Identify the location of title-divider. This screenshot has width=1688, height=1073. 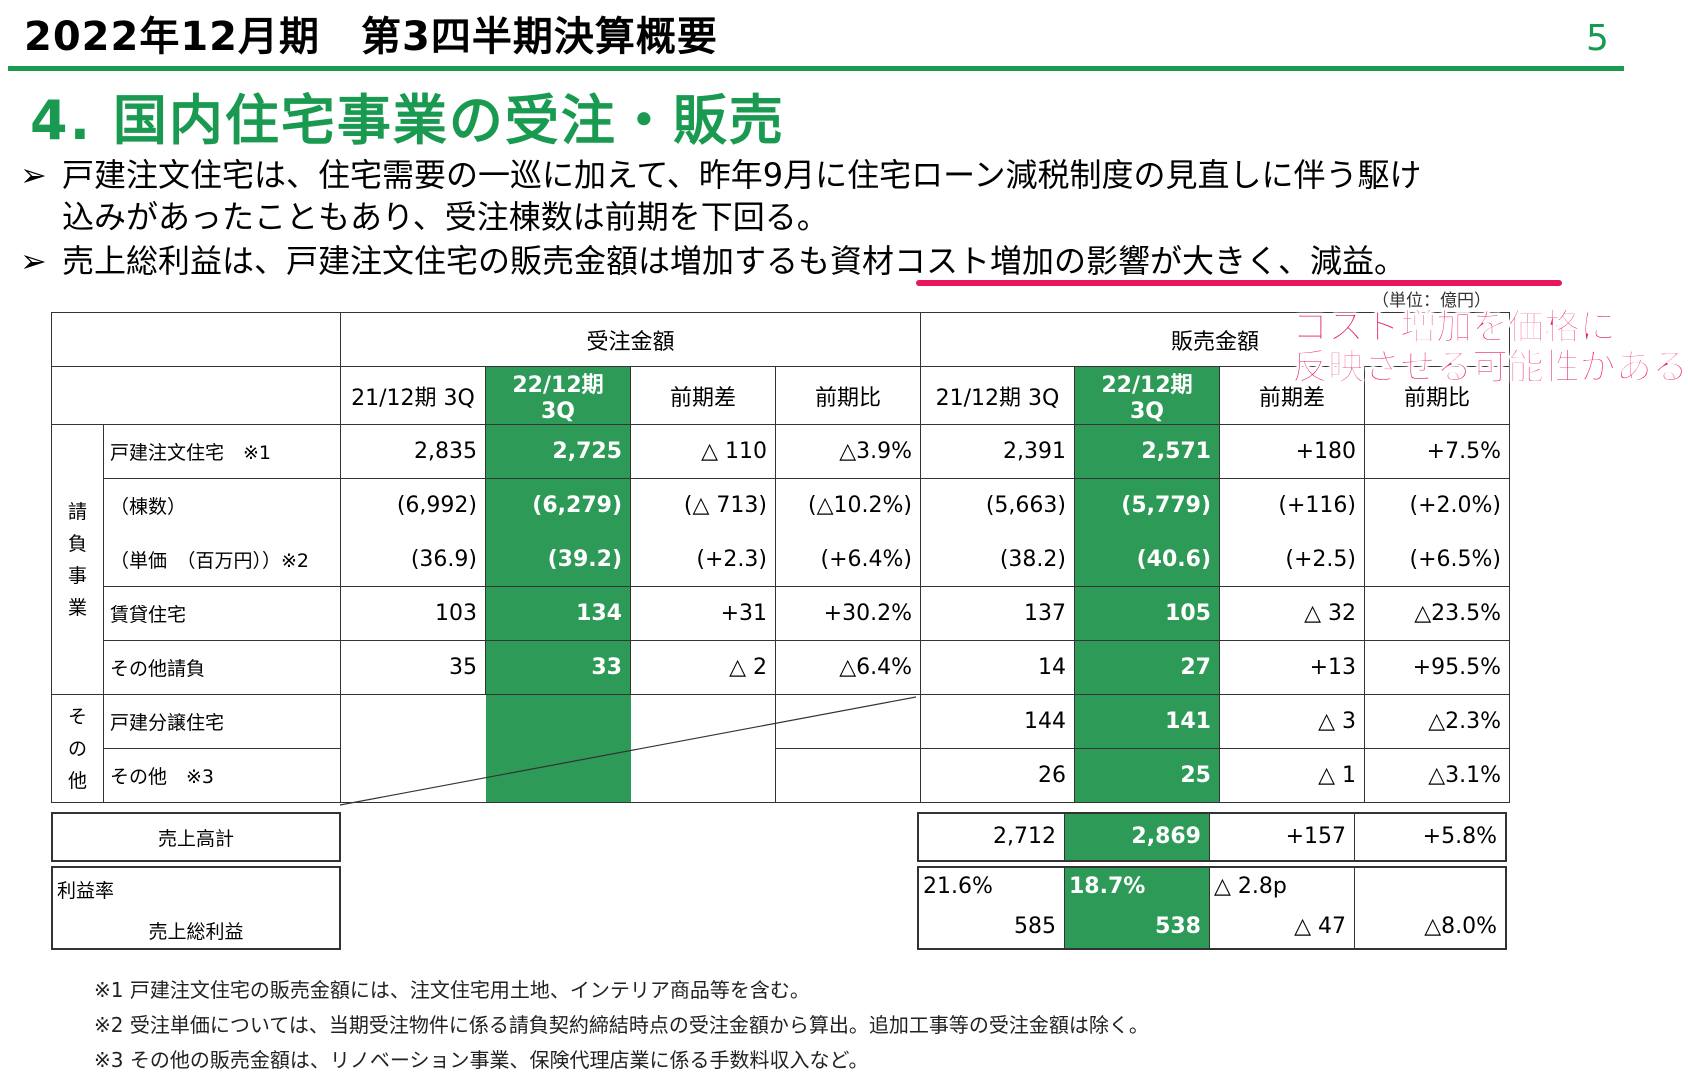
(816, 68).